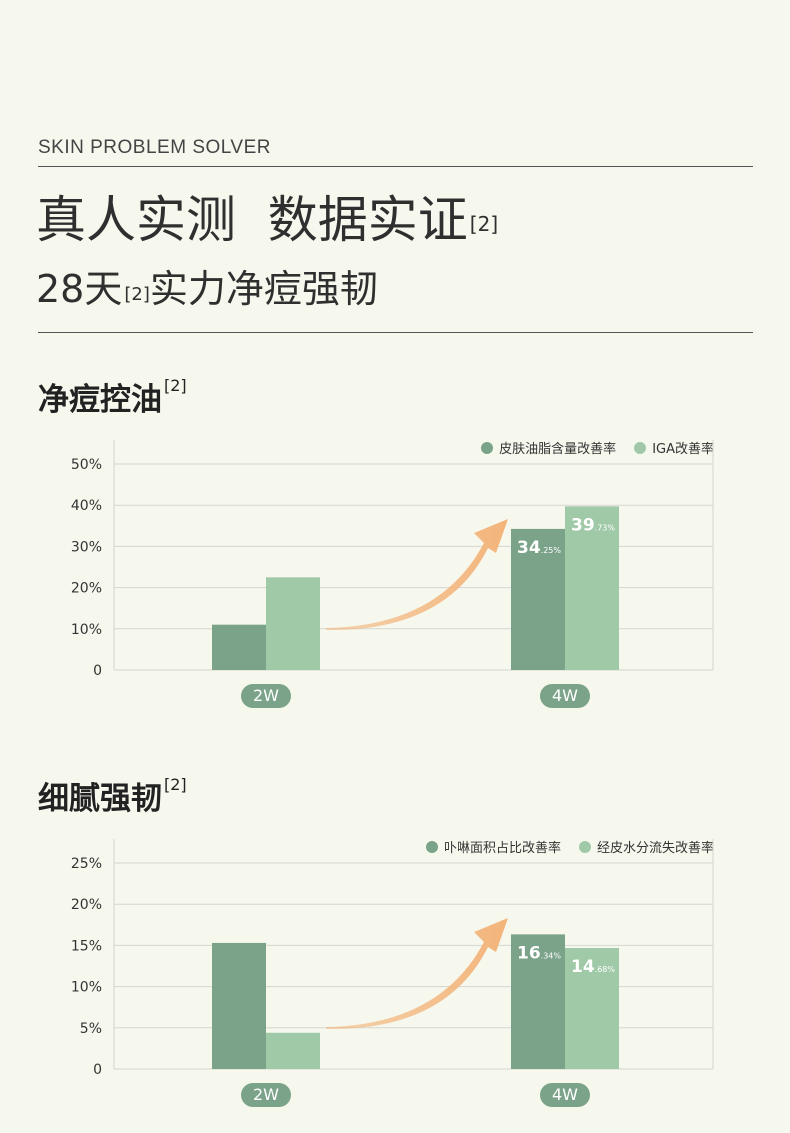  What do you see at coordinates (175, 784) in the screenshot?
I see `chart-2-title-reference: [2]` at bounding box center [175, 784].